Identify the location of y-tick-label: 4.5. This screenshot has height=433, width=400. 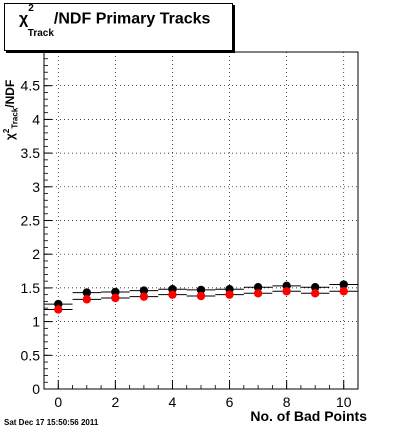
(31, 86).